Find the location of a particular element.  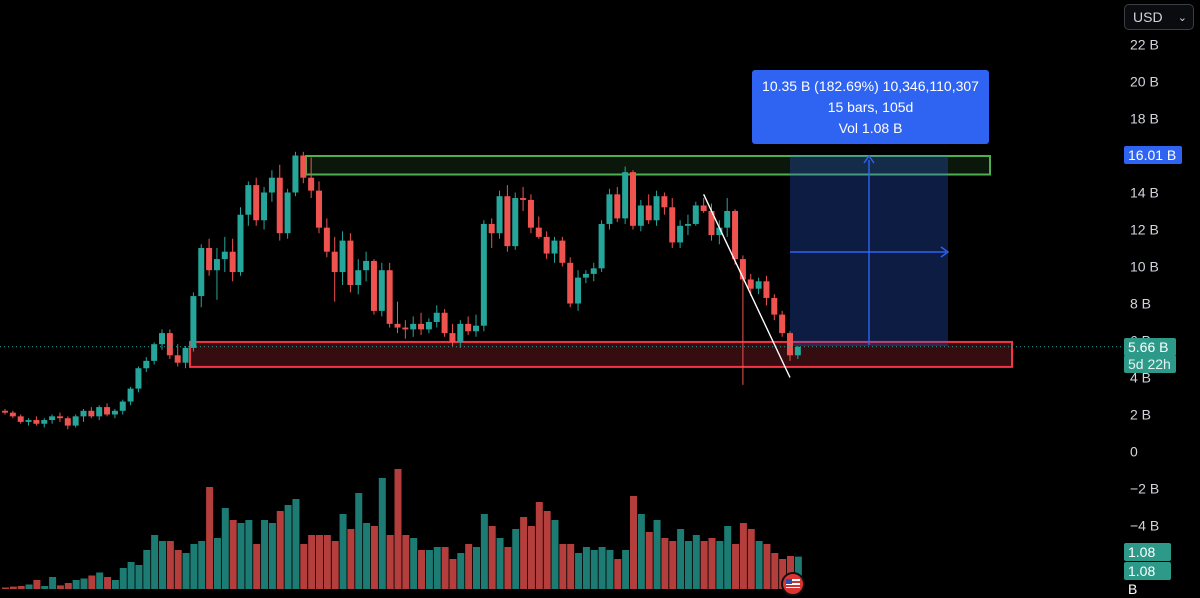

currency-selector: USD ⌄ is located at coordinates (1159, 17).